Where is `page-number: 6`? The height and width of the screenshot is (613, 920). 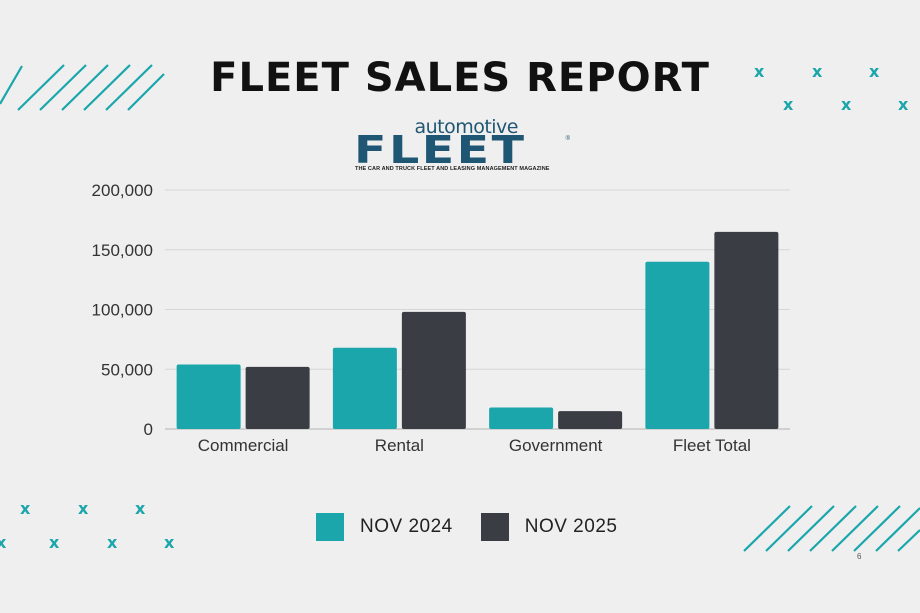
page-number: 6 is located at coordinates (859, 556).